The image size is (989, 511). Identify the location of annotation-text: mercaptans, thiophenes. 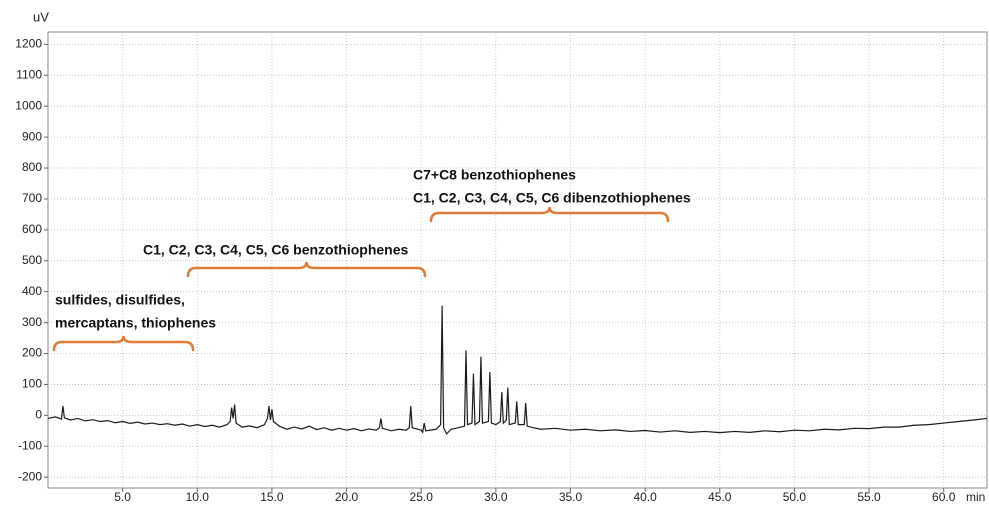
(135, 323).